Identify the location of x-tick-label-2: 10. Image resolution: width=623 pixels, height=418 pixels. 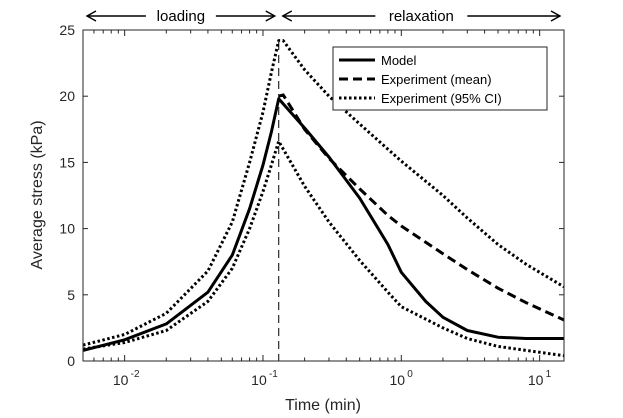
(398, 380).